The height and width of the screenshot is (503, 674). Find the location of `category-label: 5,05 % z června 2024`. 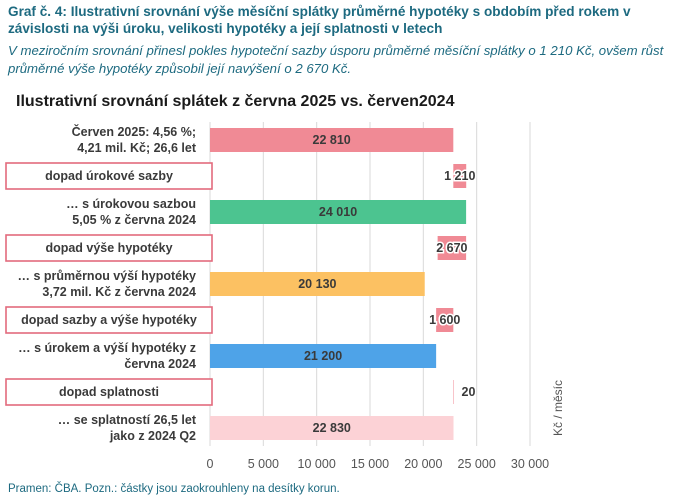

category-label: 5,05 % z června 2024 is located at coordinates (134, 220).